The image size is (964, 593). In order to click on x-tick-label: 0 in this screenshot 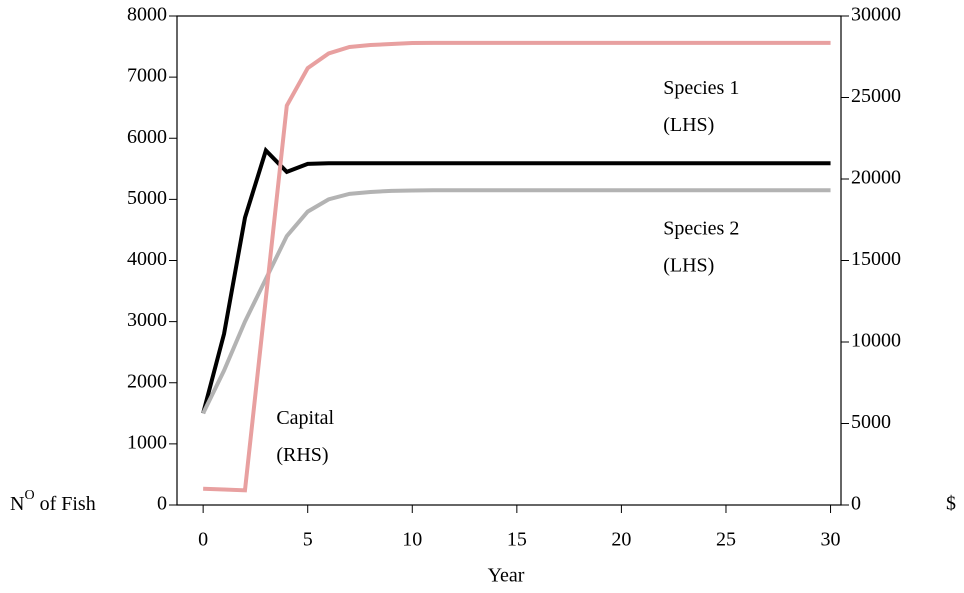, I will do `click(203, 540)`.